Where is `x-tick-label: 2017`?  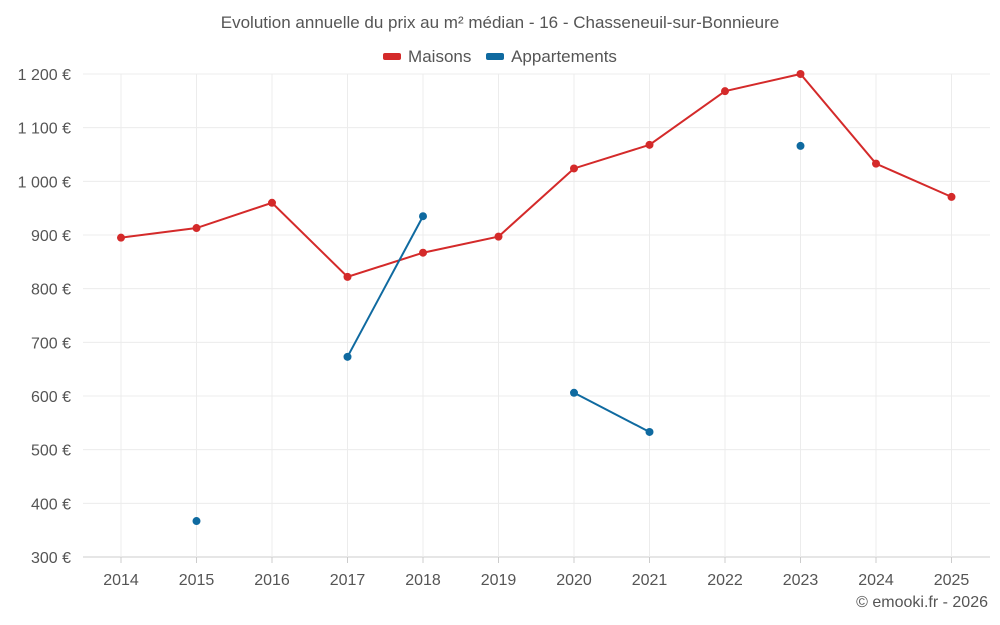
x-tick-label: 2017 is located at coordinates (348, 580).